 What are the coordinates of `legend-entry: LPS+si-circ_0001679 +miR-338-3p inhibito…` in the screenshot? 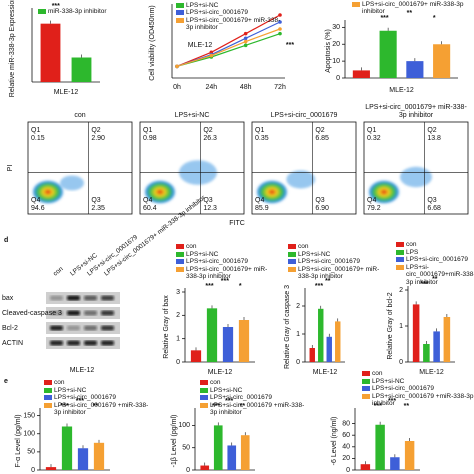 It's located at (418, 400).